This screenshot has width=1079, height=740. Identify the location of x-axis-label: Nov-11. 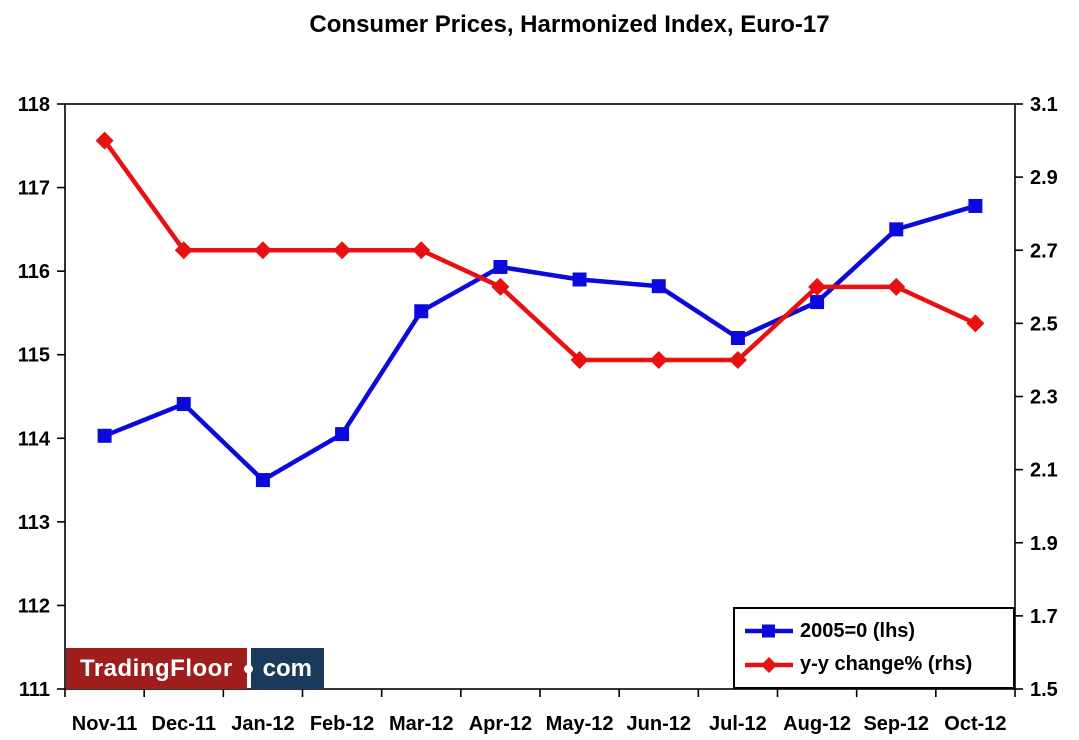
(105, 724).